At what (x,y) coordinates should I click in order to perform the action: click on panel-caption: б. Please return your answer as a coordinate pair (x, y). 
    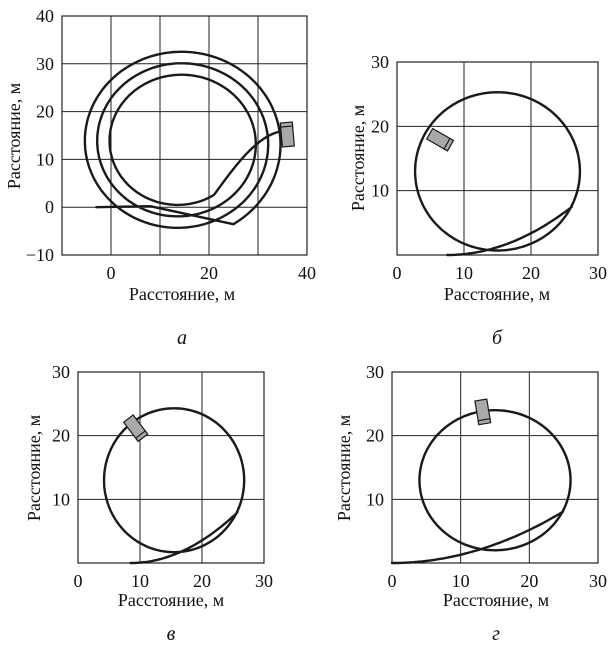
    Looking at the image, I should click on (497, 338).